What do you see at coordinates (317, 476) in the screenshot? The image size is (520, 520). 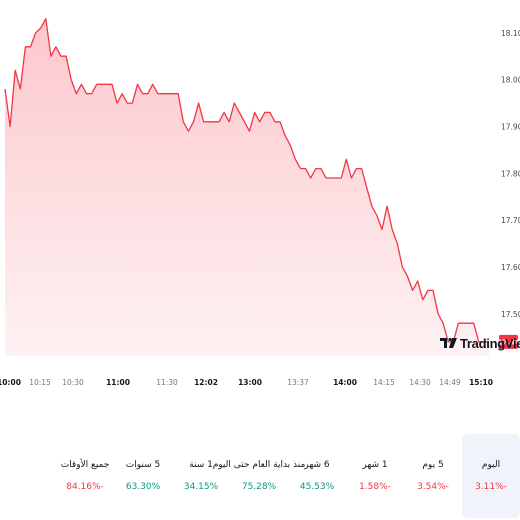 I see `performance-period-3: 6 شهر 45.53%` at bounding box center [317, 476].